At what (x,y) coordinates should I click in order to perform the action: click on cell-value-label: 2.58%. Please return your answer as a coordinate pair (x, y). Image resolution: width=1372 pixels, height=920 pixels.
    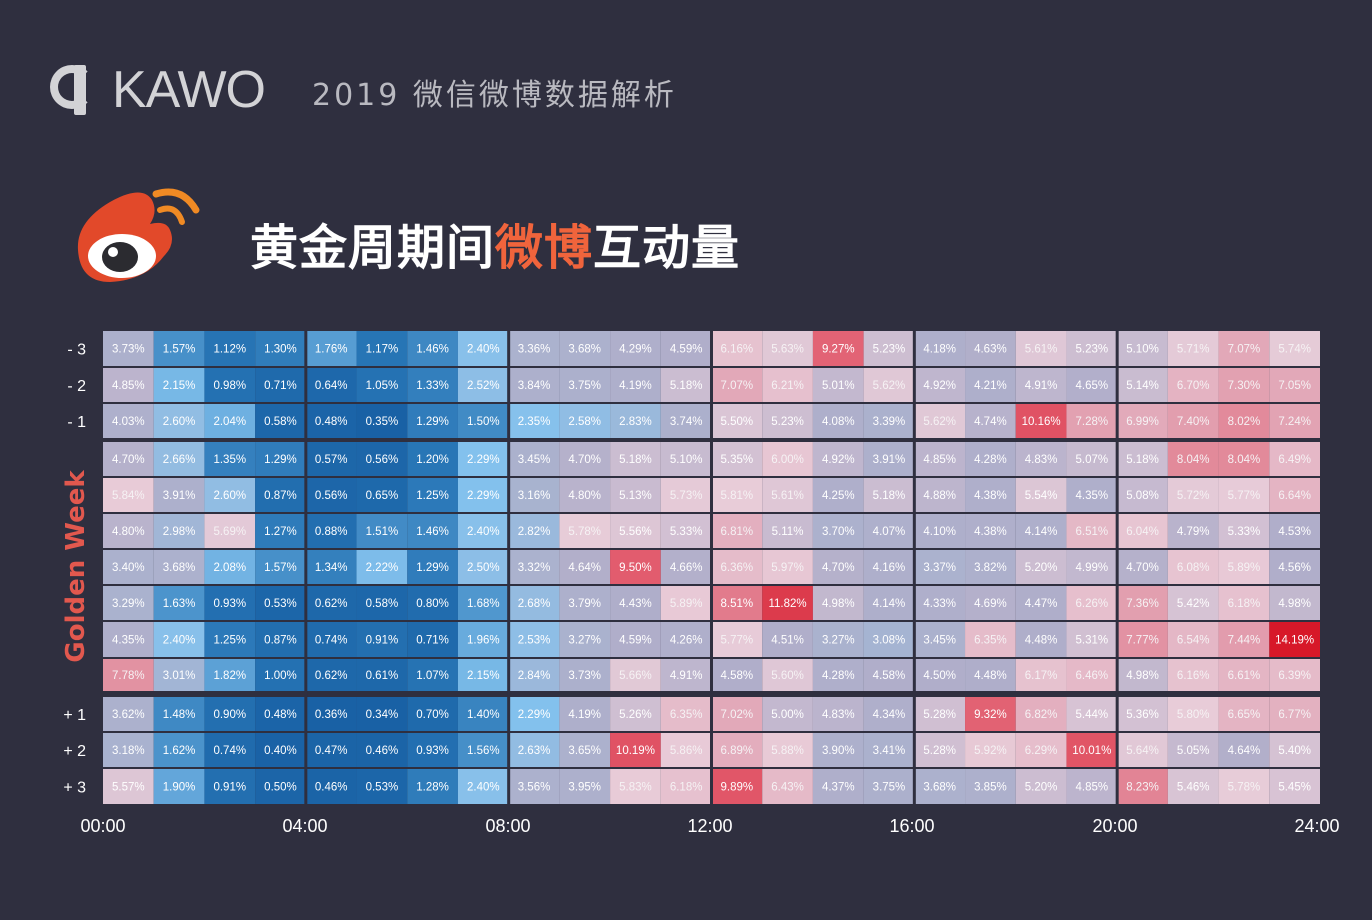
    Looking at the image, I should click on (584, 422).